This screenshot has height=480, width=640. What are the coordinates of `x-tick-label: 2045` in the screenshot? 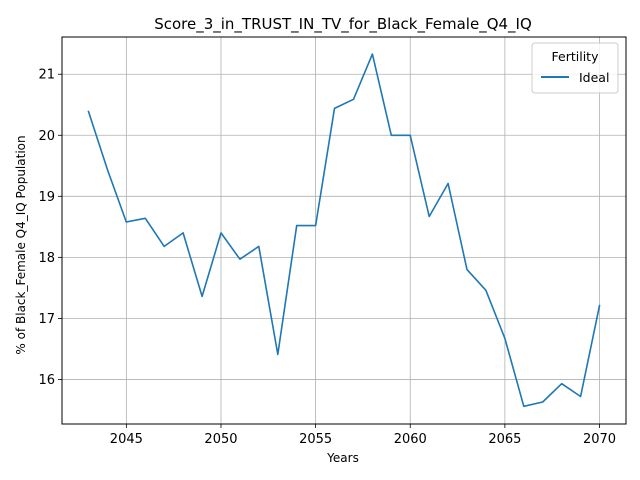 It's located at (126, 439).